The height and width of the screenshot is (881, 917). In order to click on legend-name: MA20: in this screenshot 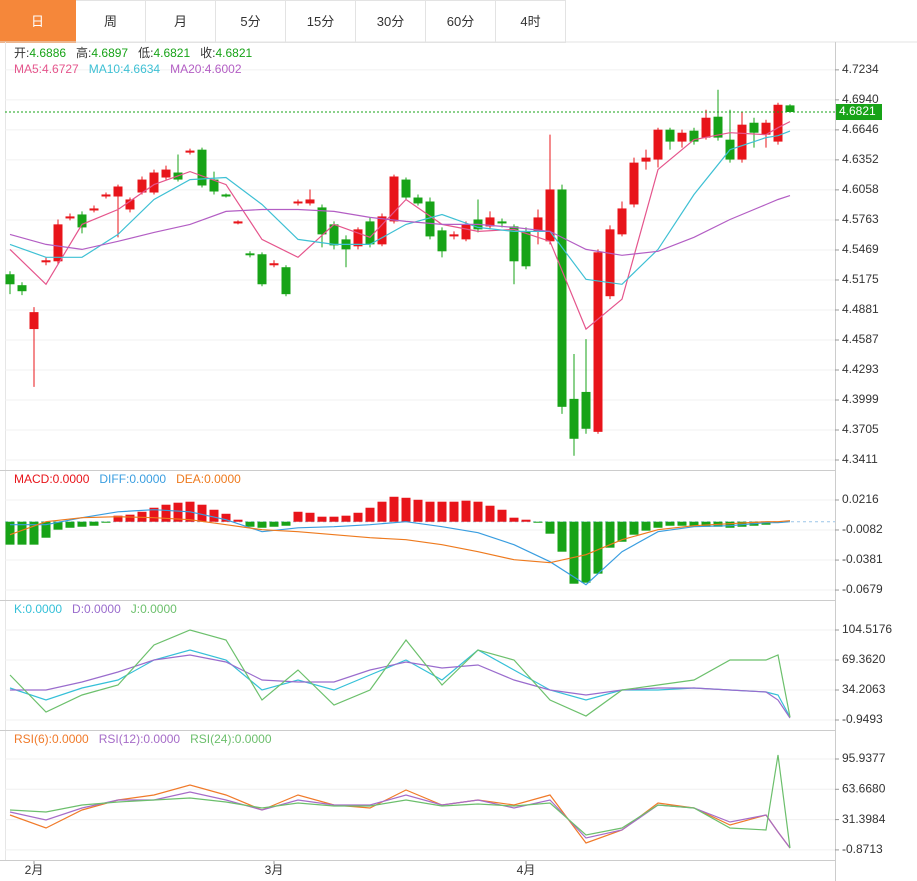, I will do `click(187, 69)`.